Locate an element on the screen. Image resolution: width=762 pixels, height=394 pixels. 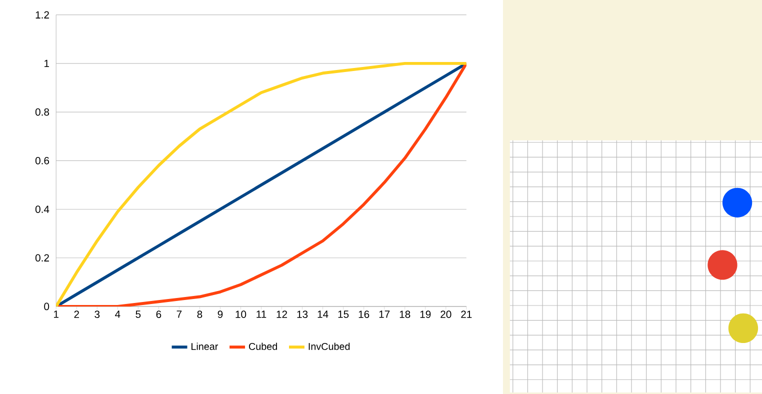
y-tick-label: 0 is located at coordinates (47, 306).